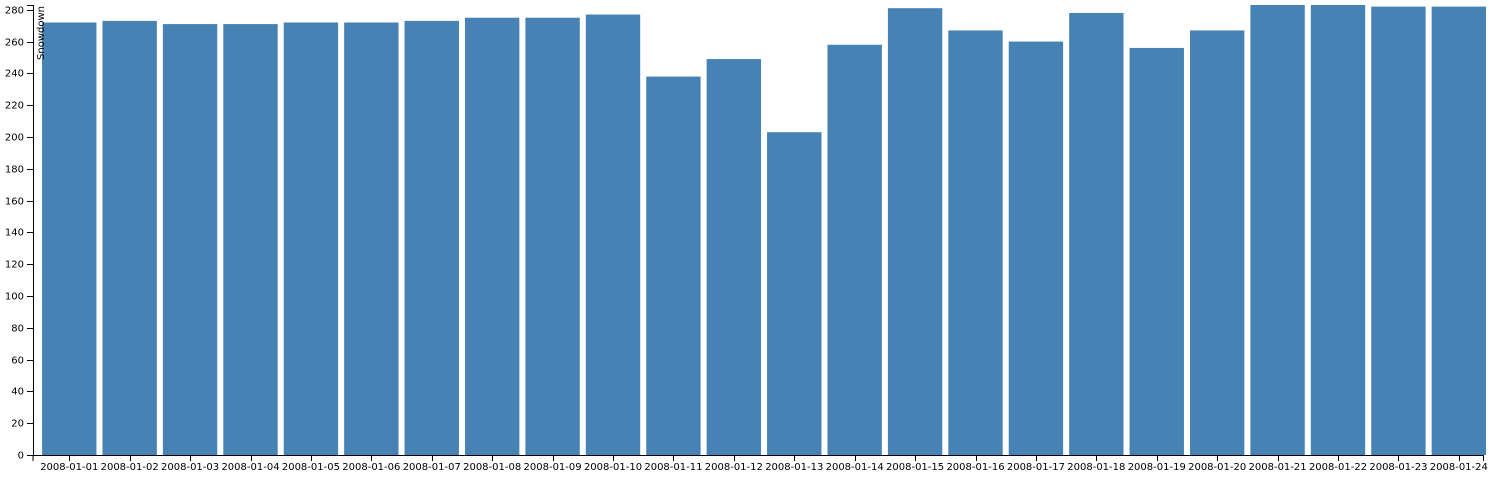  I want to click on y-axis-label: Snowdown, so click(41, 33).